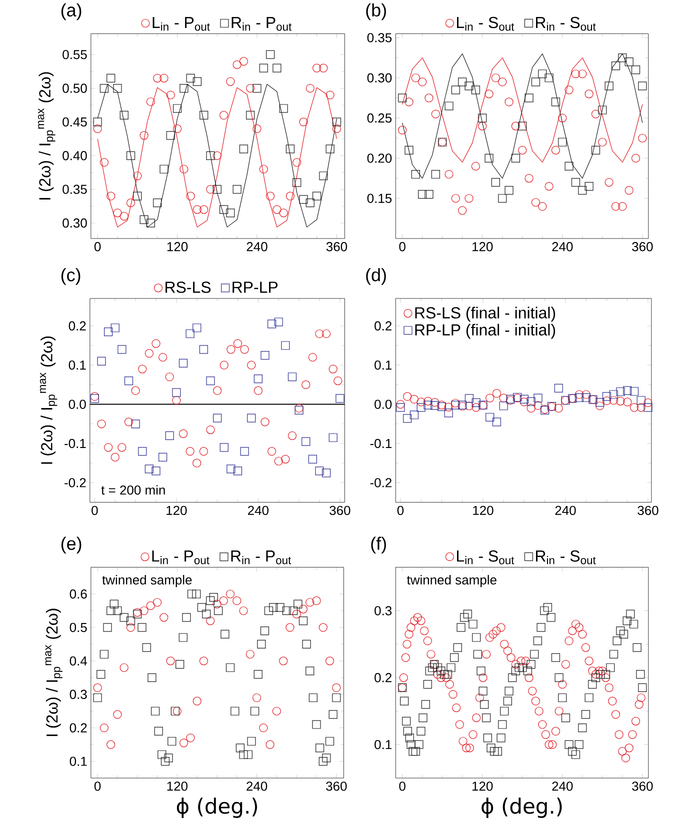  What do you see at coordinates (48, 400) in the screenshot?
I see `y-axis-title: I (2ω) / I$_{pp}$$^{max}$ (2ω)` at bounding box center [48, 400].